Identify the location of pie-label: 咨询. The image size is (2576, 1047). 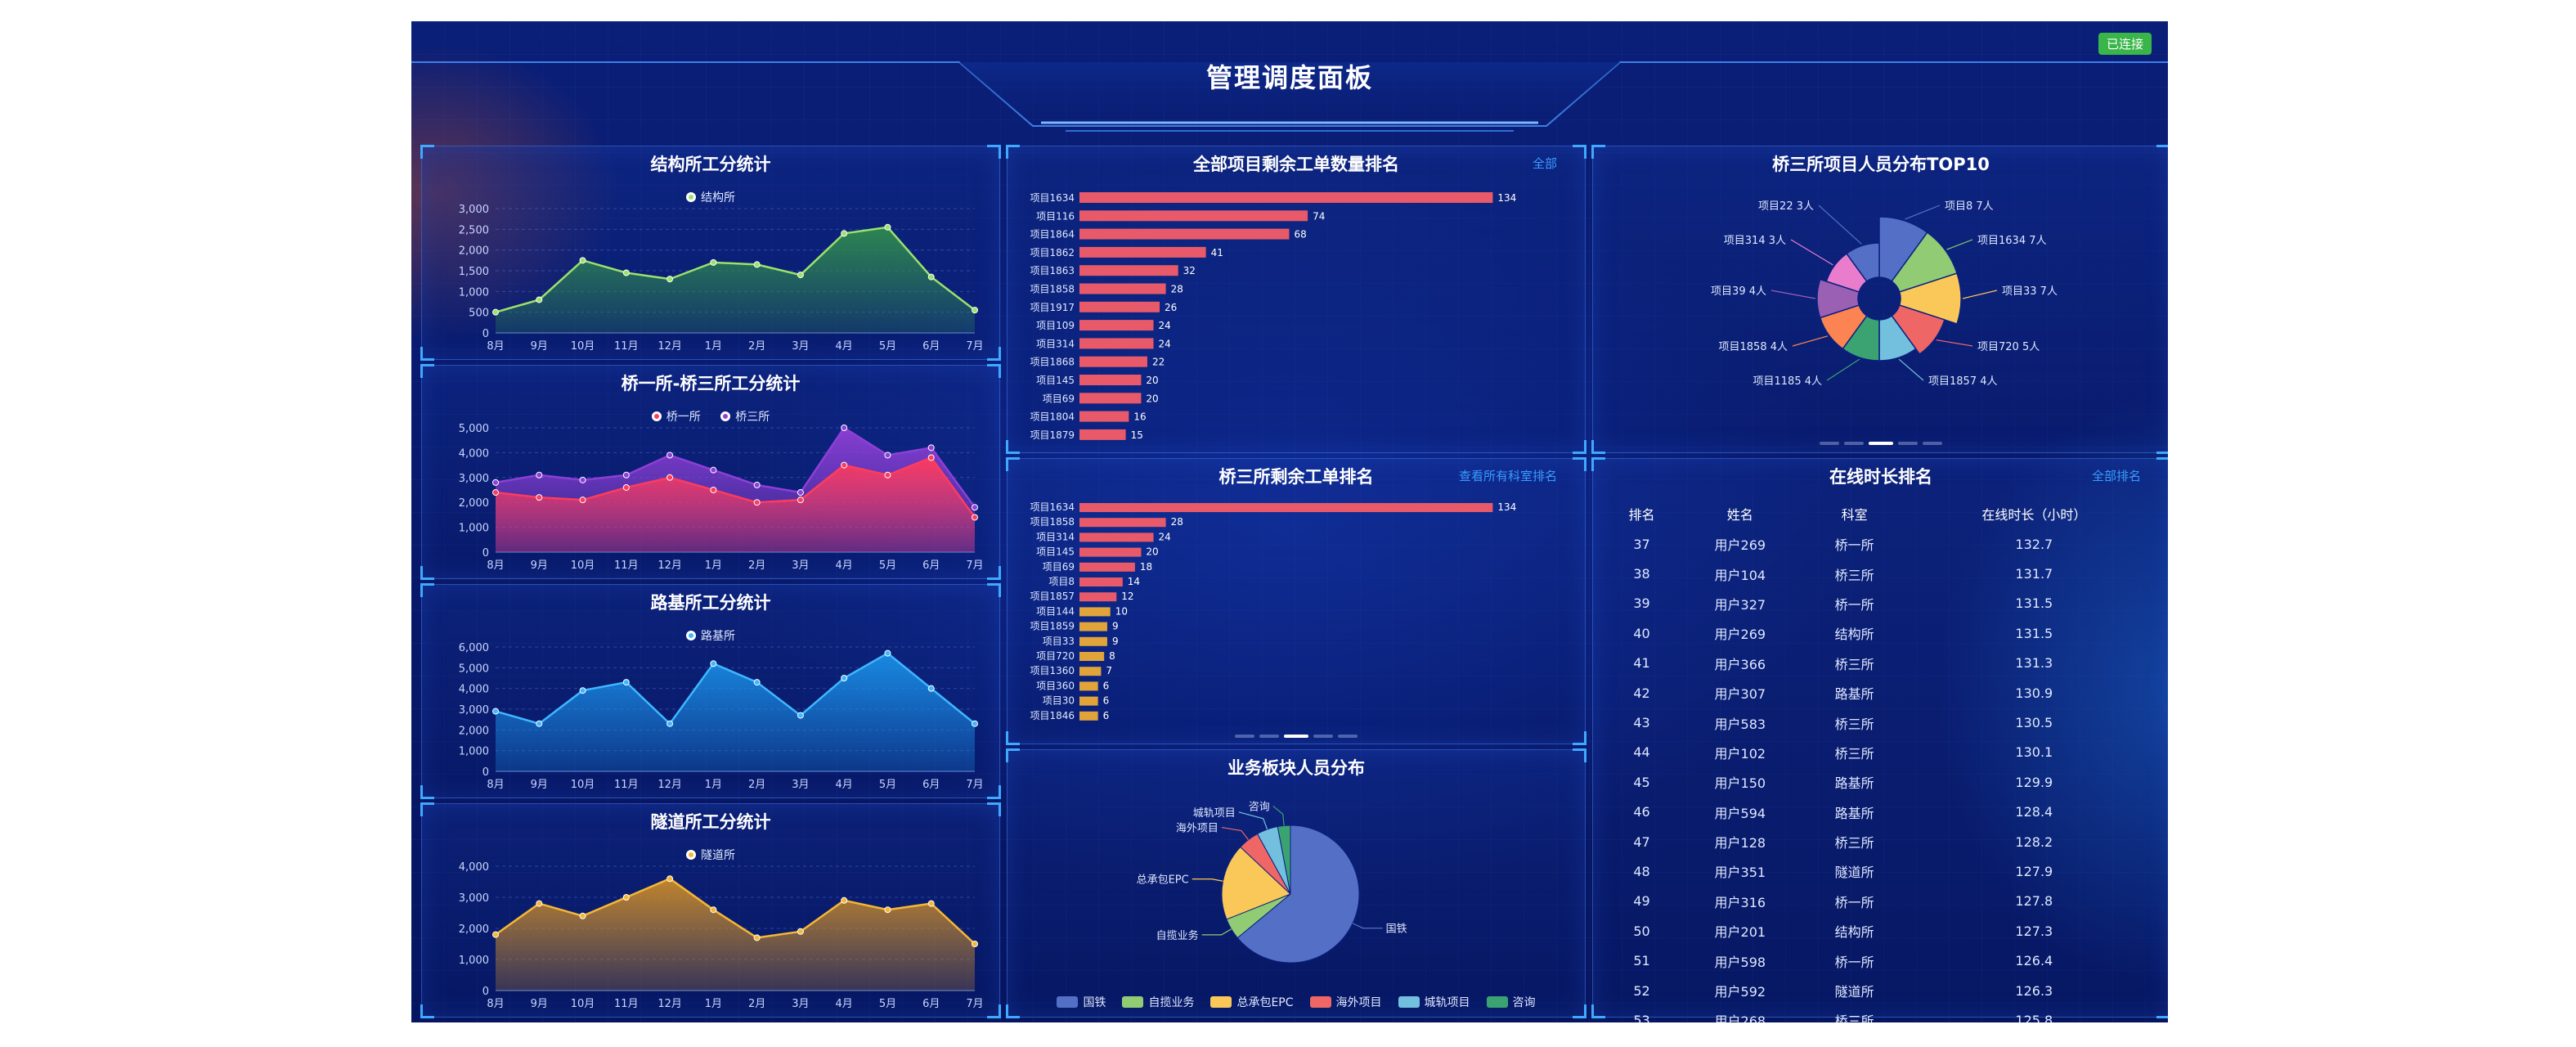
(1259, 807).